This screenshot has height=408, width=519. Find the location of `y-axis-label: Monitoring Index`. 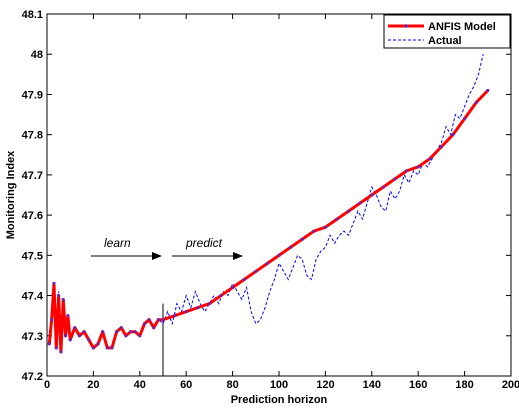

y-axis-label: Monitoring Index is located at coordinates (11, 194).